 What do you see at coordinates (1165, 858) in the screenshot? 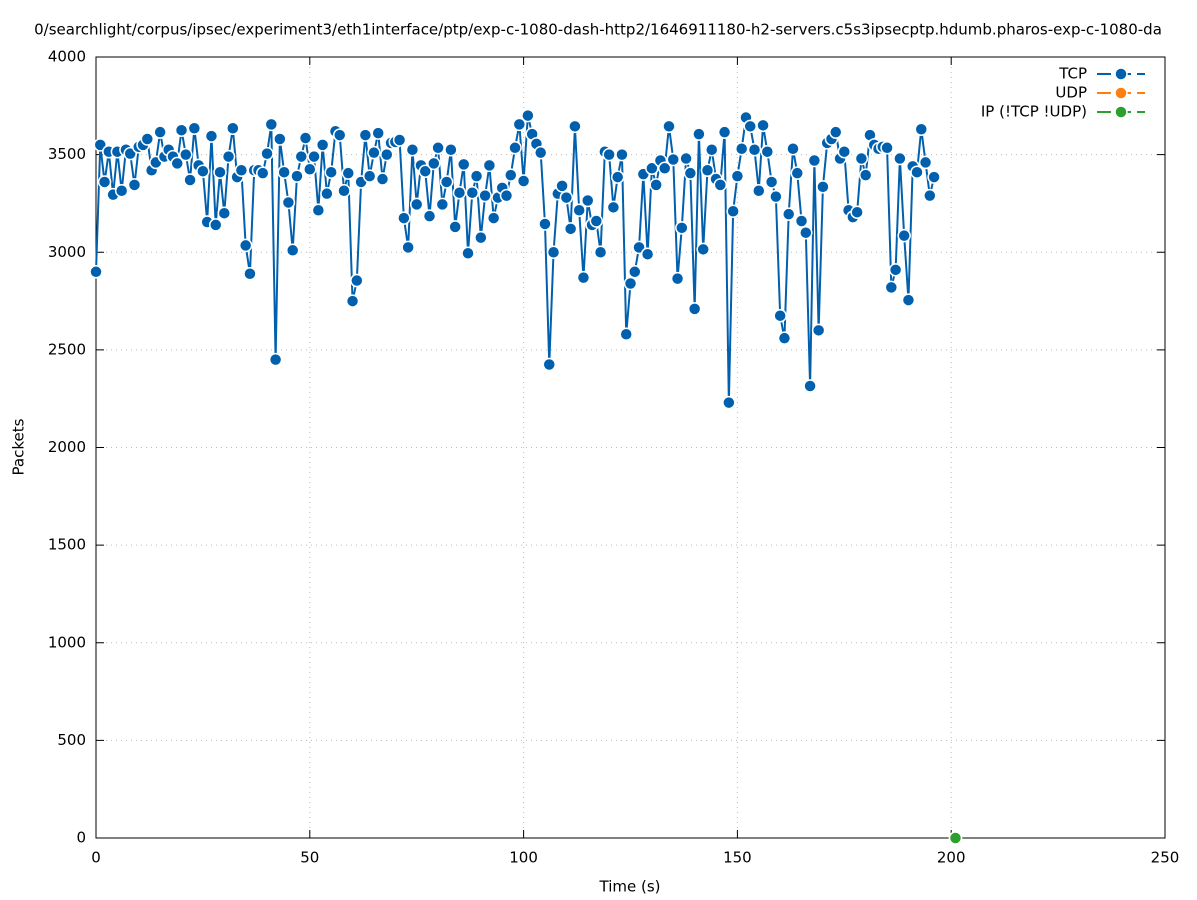
I see `x-tick-label: 250` at bounding box center [1165, 858].